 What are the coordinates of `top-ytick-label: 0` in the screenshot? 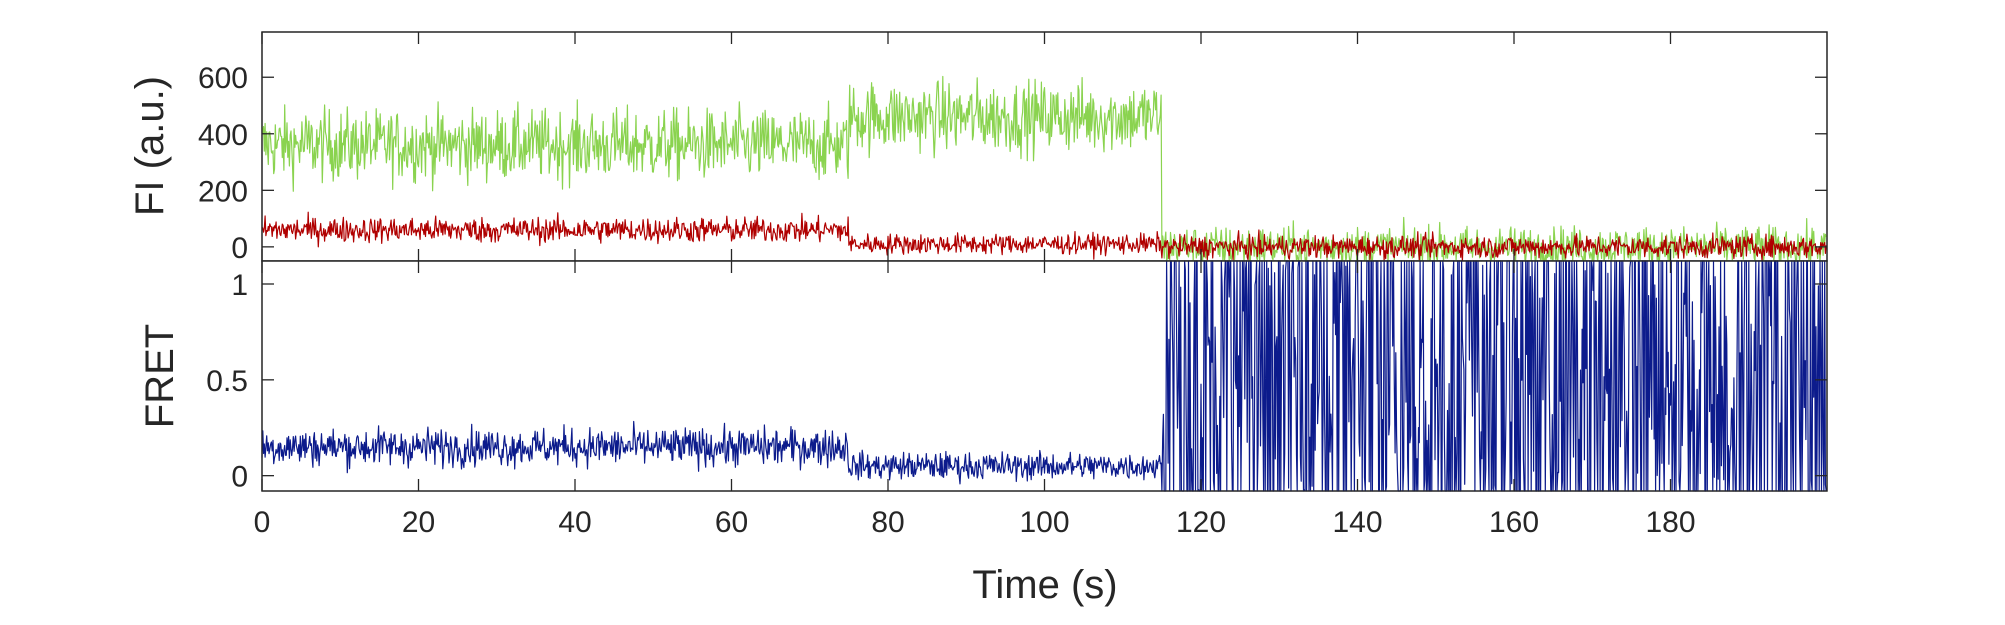 It's located at (239, 248).